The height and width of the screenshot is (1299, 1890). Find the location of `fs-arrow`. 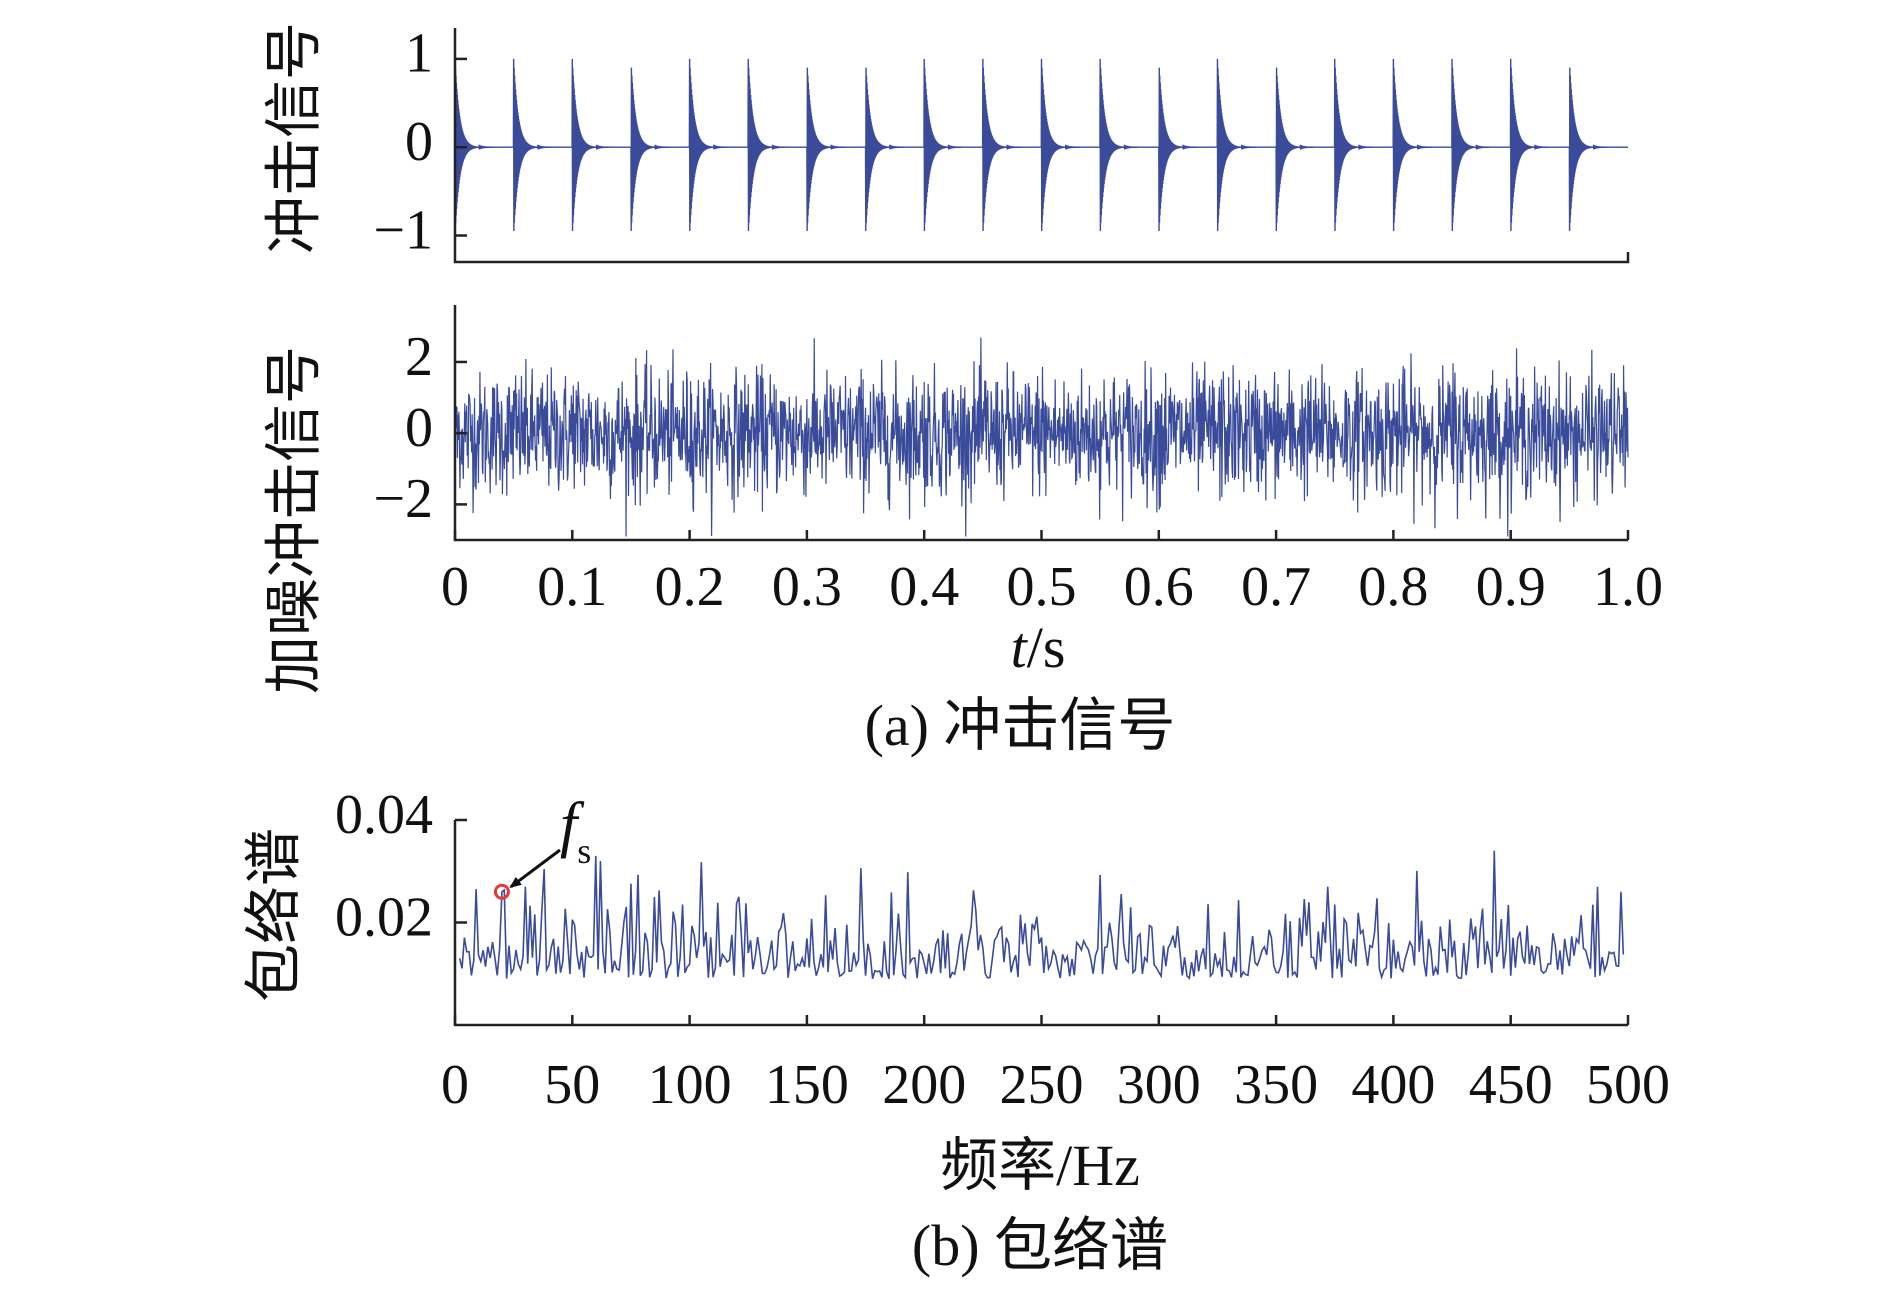

fs-arrow is located at coordinates (535, 868).